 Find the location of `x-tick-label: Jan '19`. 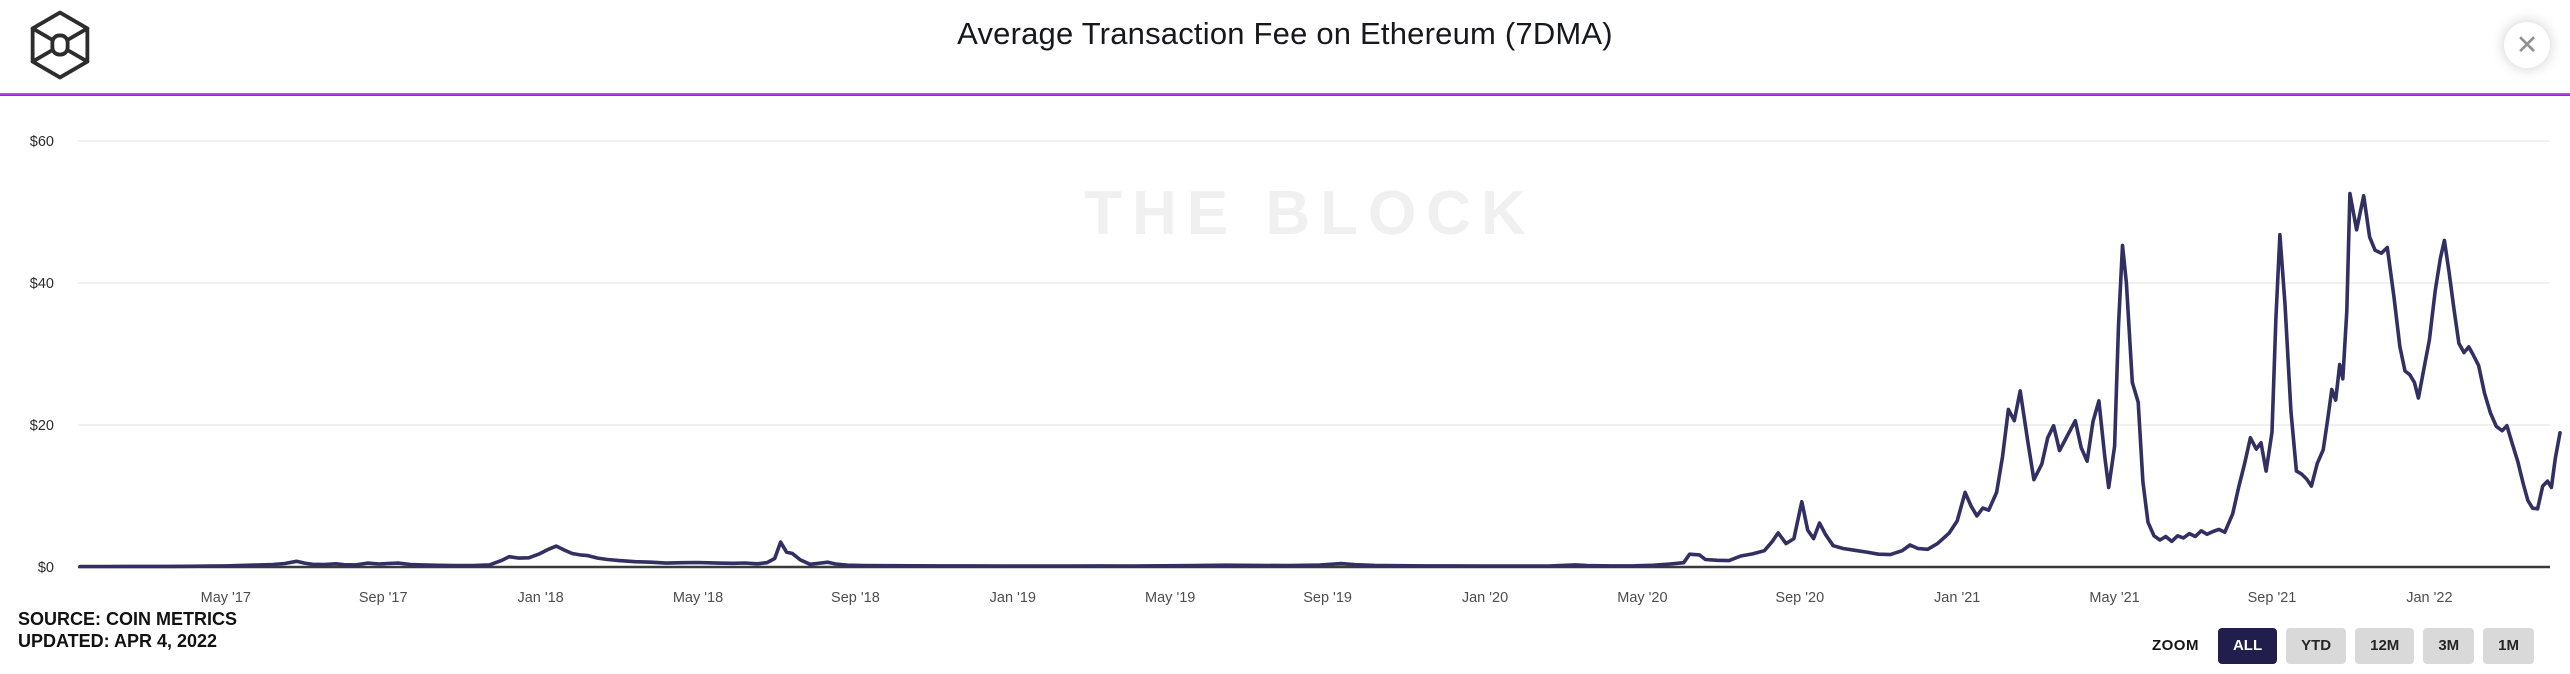

x-tick-label: Jan '19 is located at coordinates (1013, 598).